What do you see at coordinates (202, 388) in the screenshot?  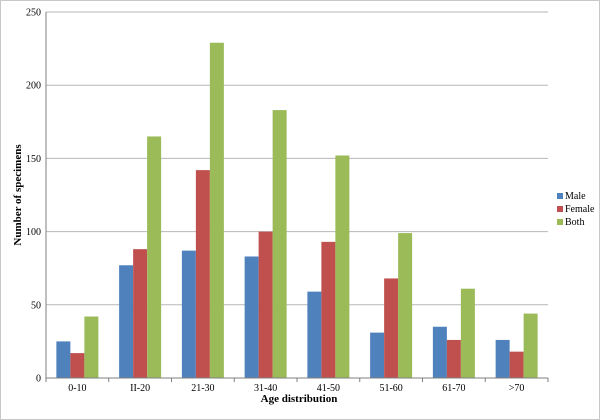 I see `x-tick-label: 21-30` at bounding box center [202, 388].